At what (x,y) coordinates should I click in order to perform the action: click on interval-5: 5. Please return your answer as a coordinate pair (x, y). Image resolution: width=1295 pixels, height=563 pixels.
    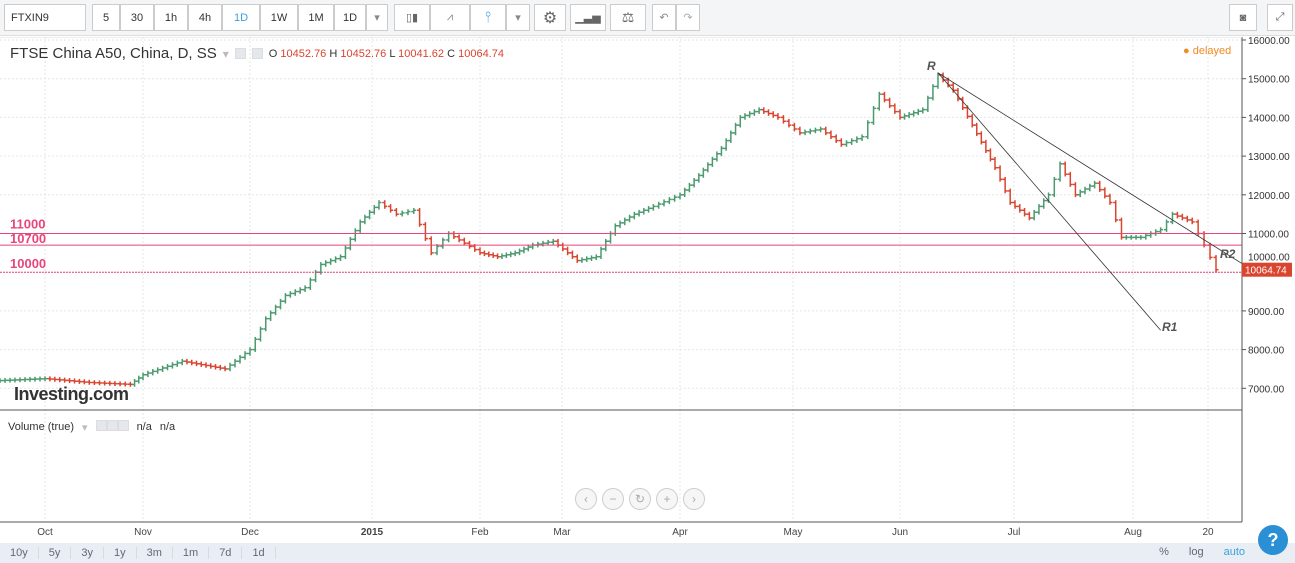
    Looking at the image, I should click on (106, 17).